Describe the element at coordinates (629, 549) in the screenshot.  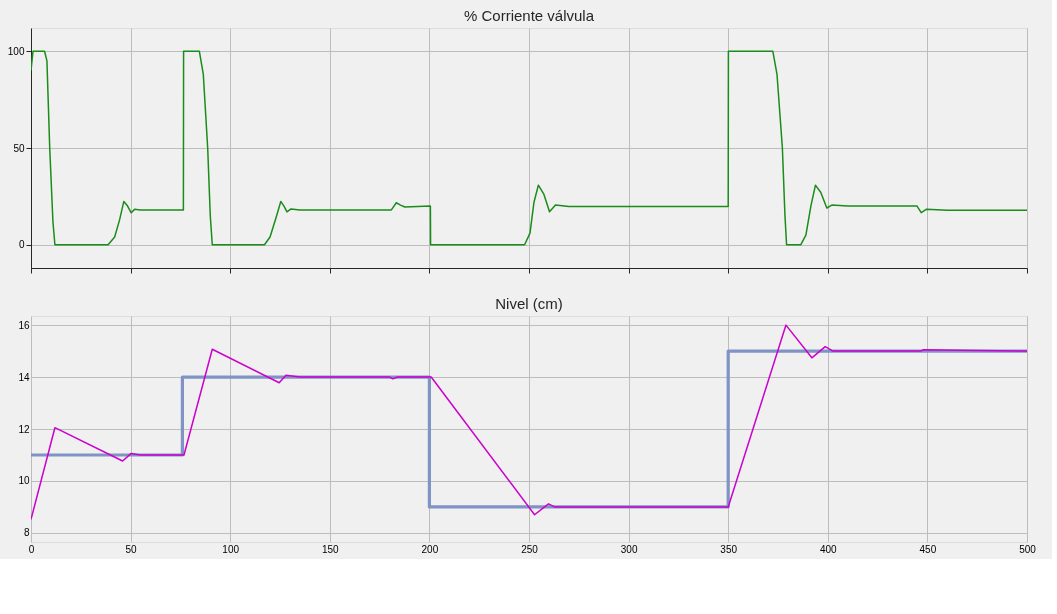
I see `x-tick-label: 300` at that location.